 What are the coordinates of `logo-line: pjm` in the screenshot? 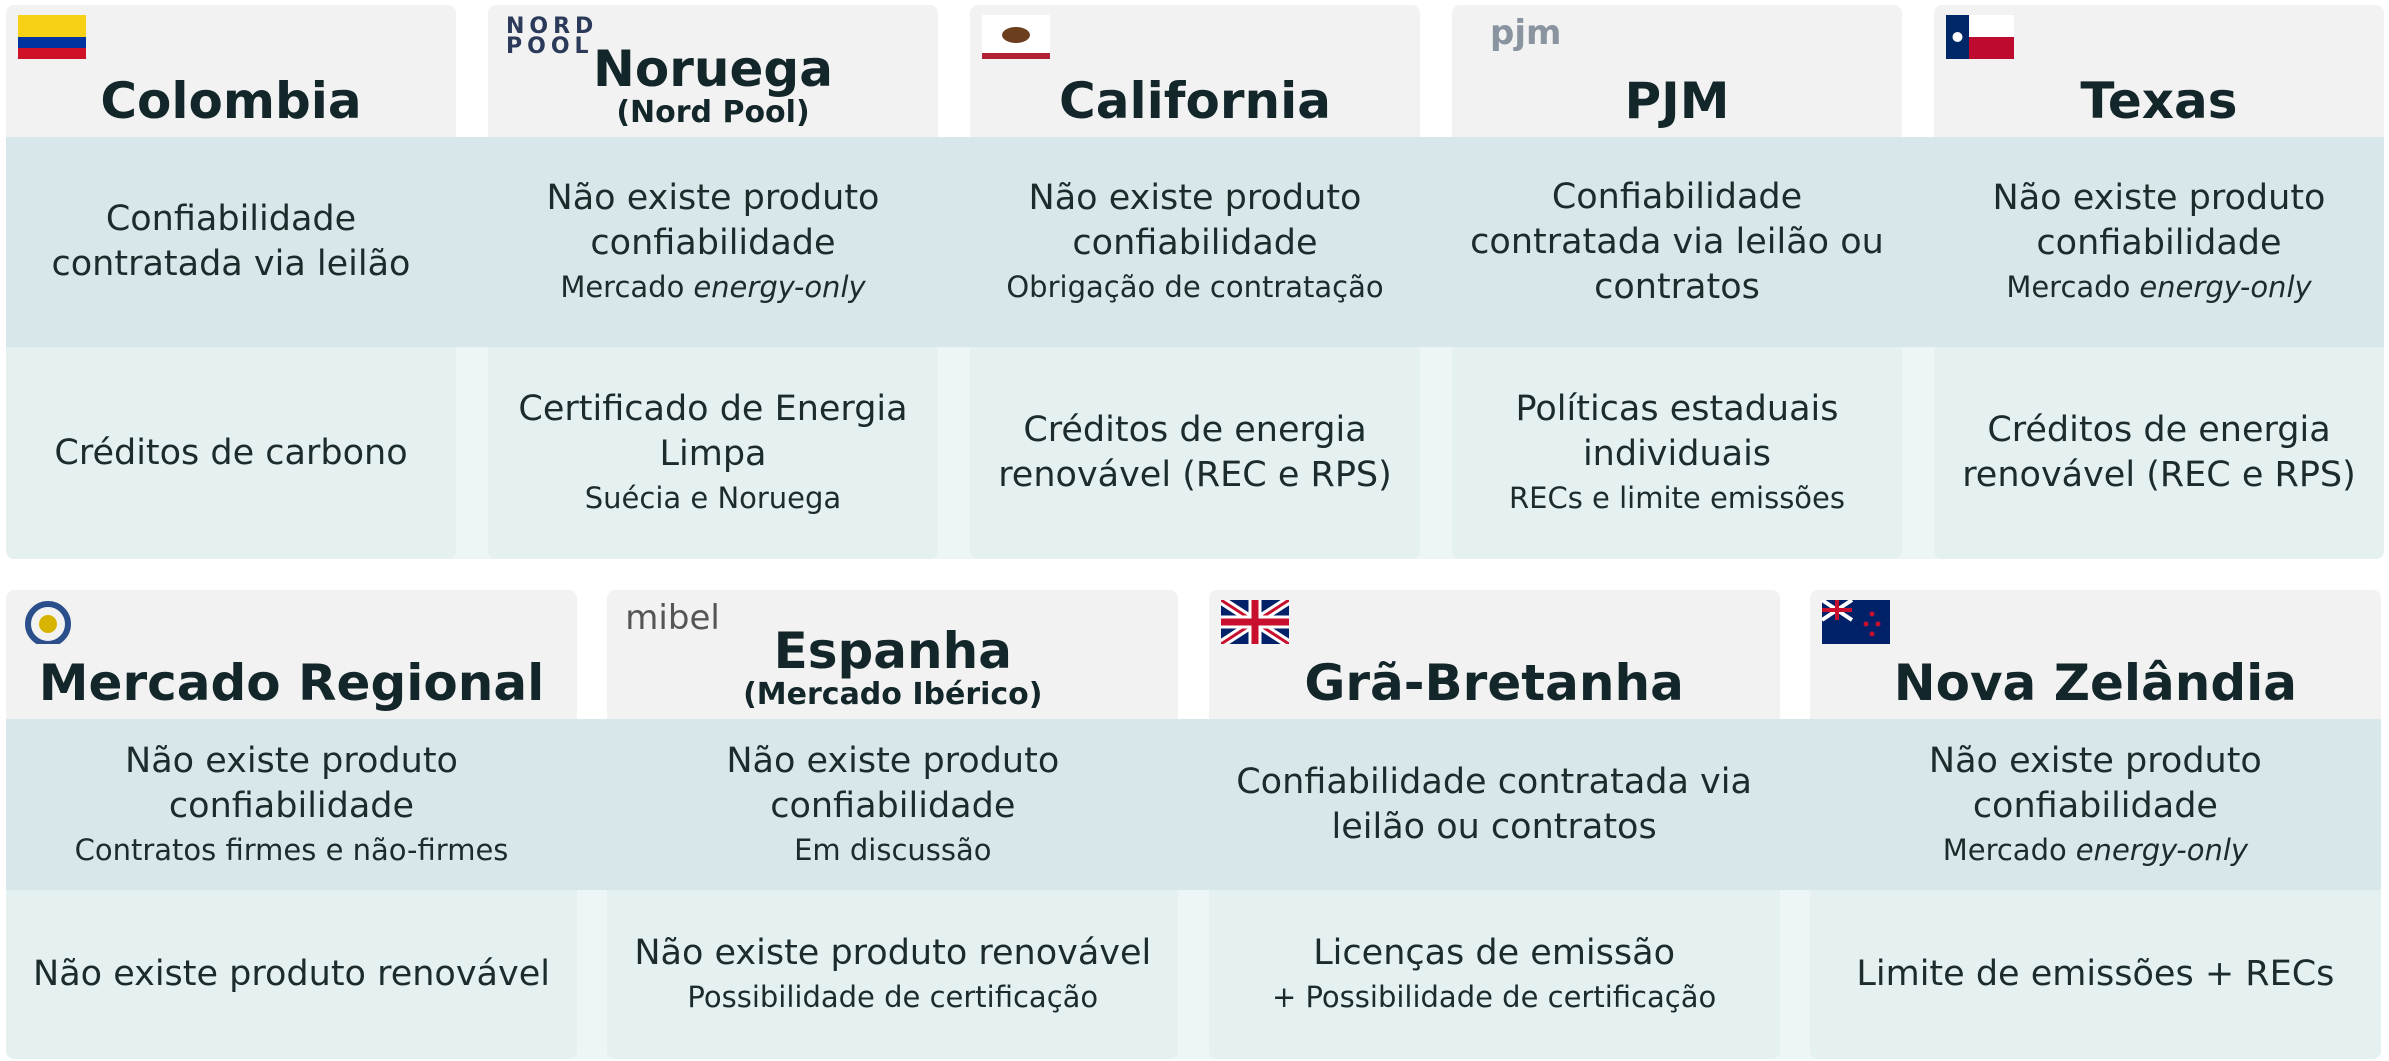 It's located at (1526, 33).